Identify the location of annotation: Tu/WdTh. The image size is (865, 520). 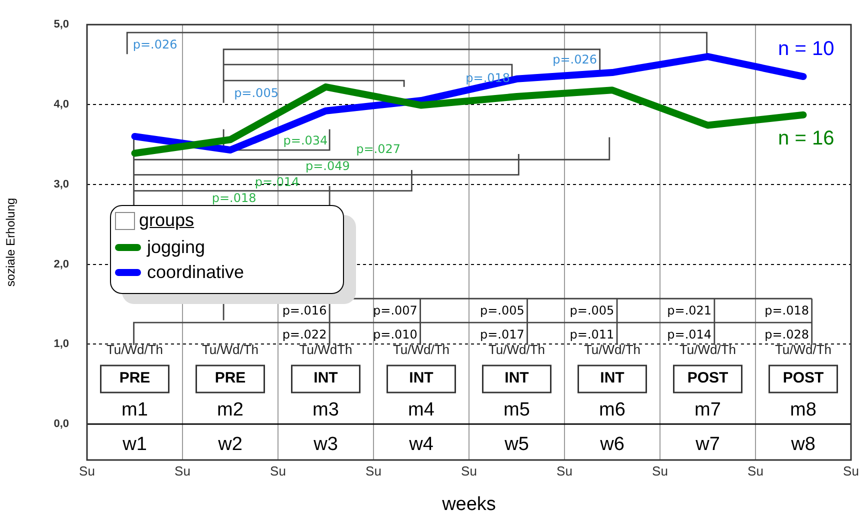
(325, 350).